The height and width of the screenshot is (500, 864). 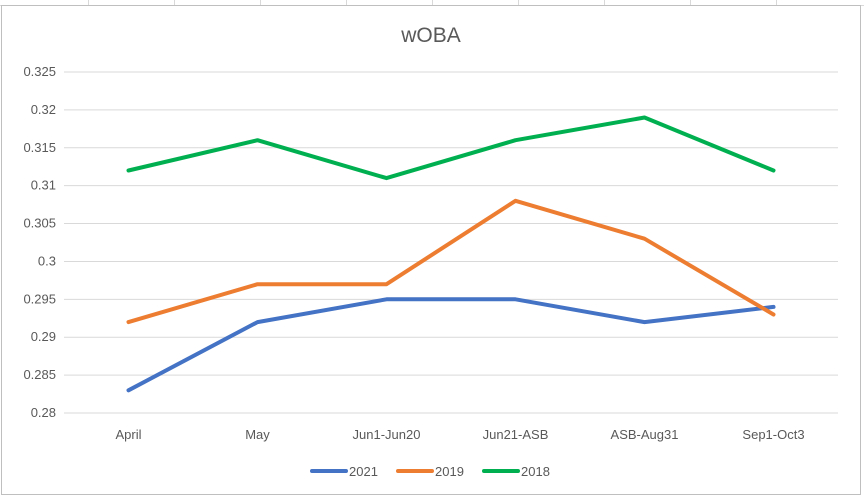 I want to click on x-tick-label: Jun21-ASB, so click(x=516, y=434).